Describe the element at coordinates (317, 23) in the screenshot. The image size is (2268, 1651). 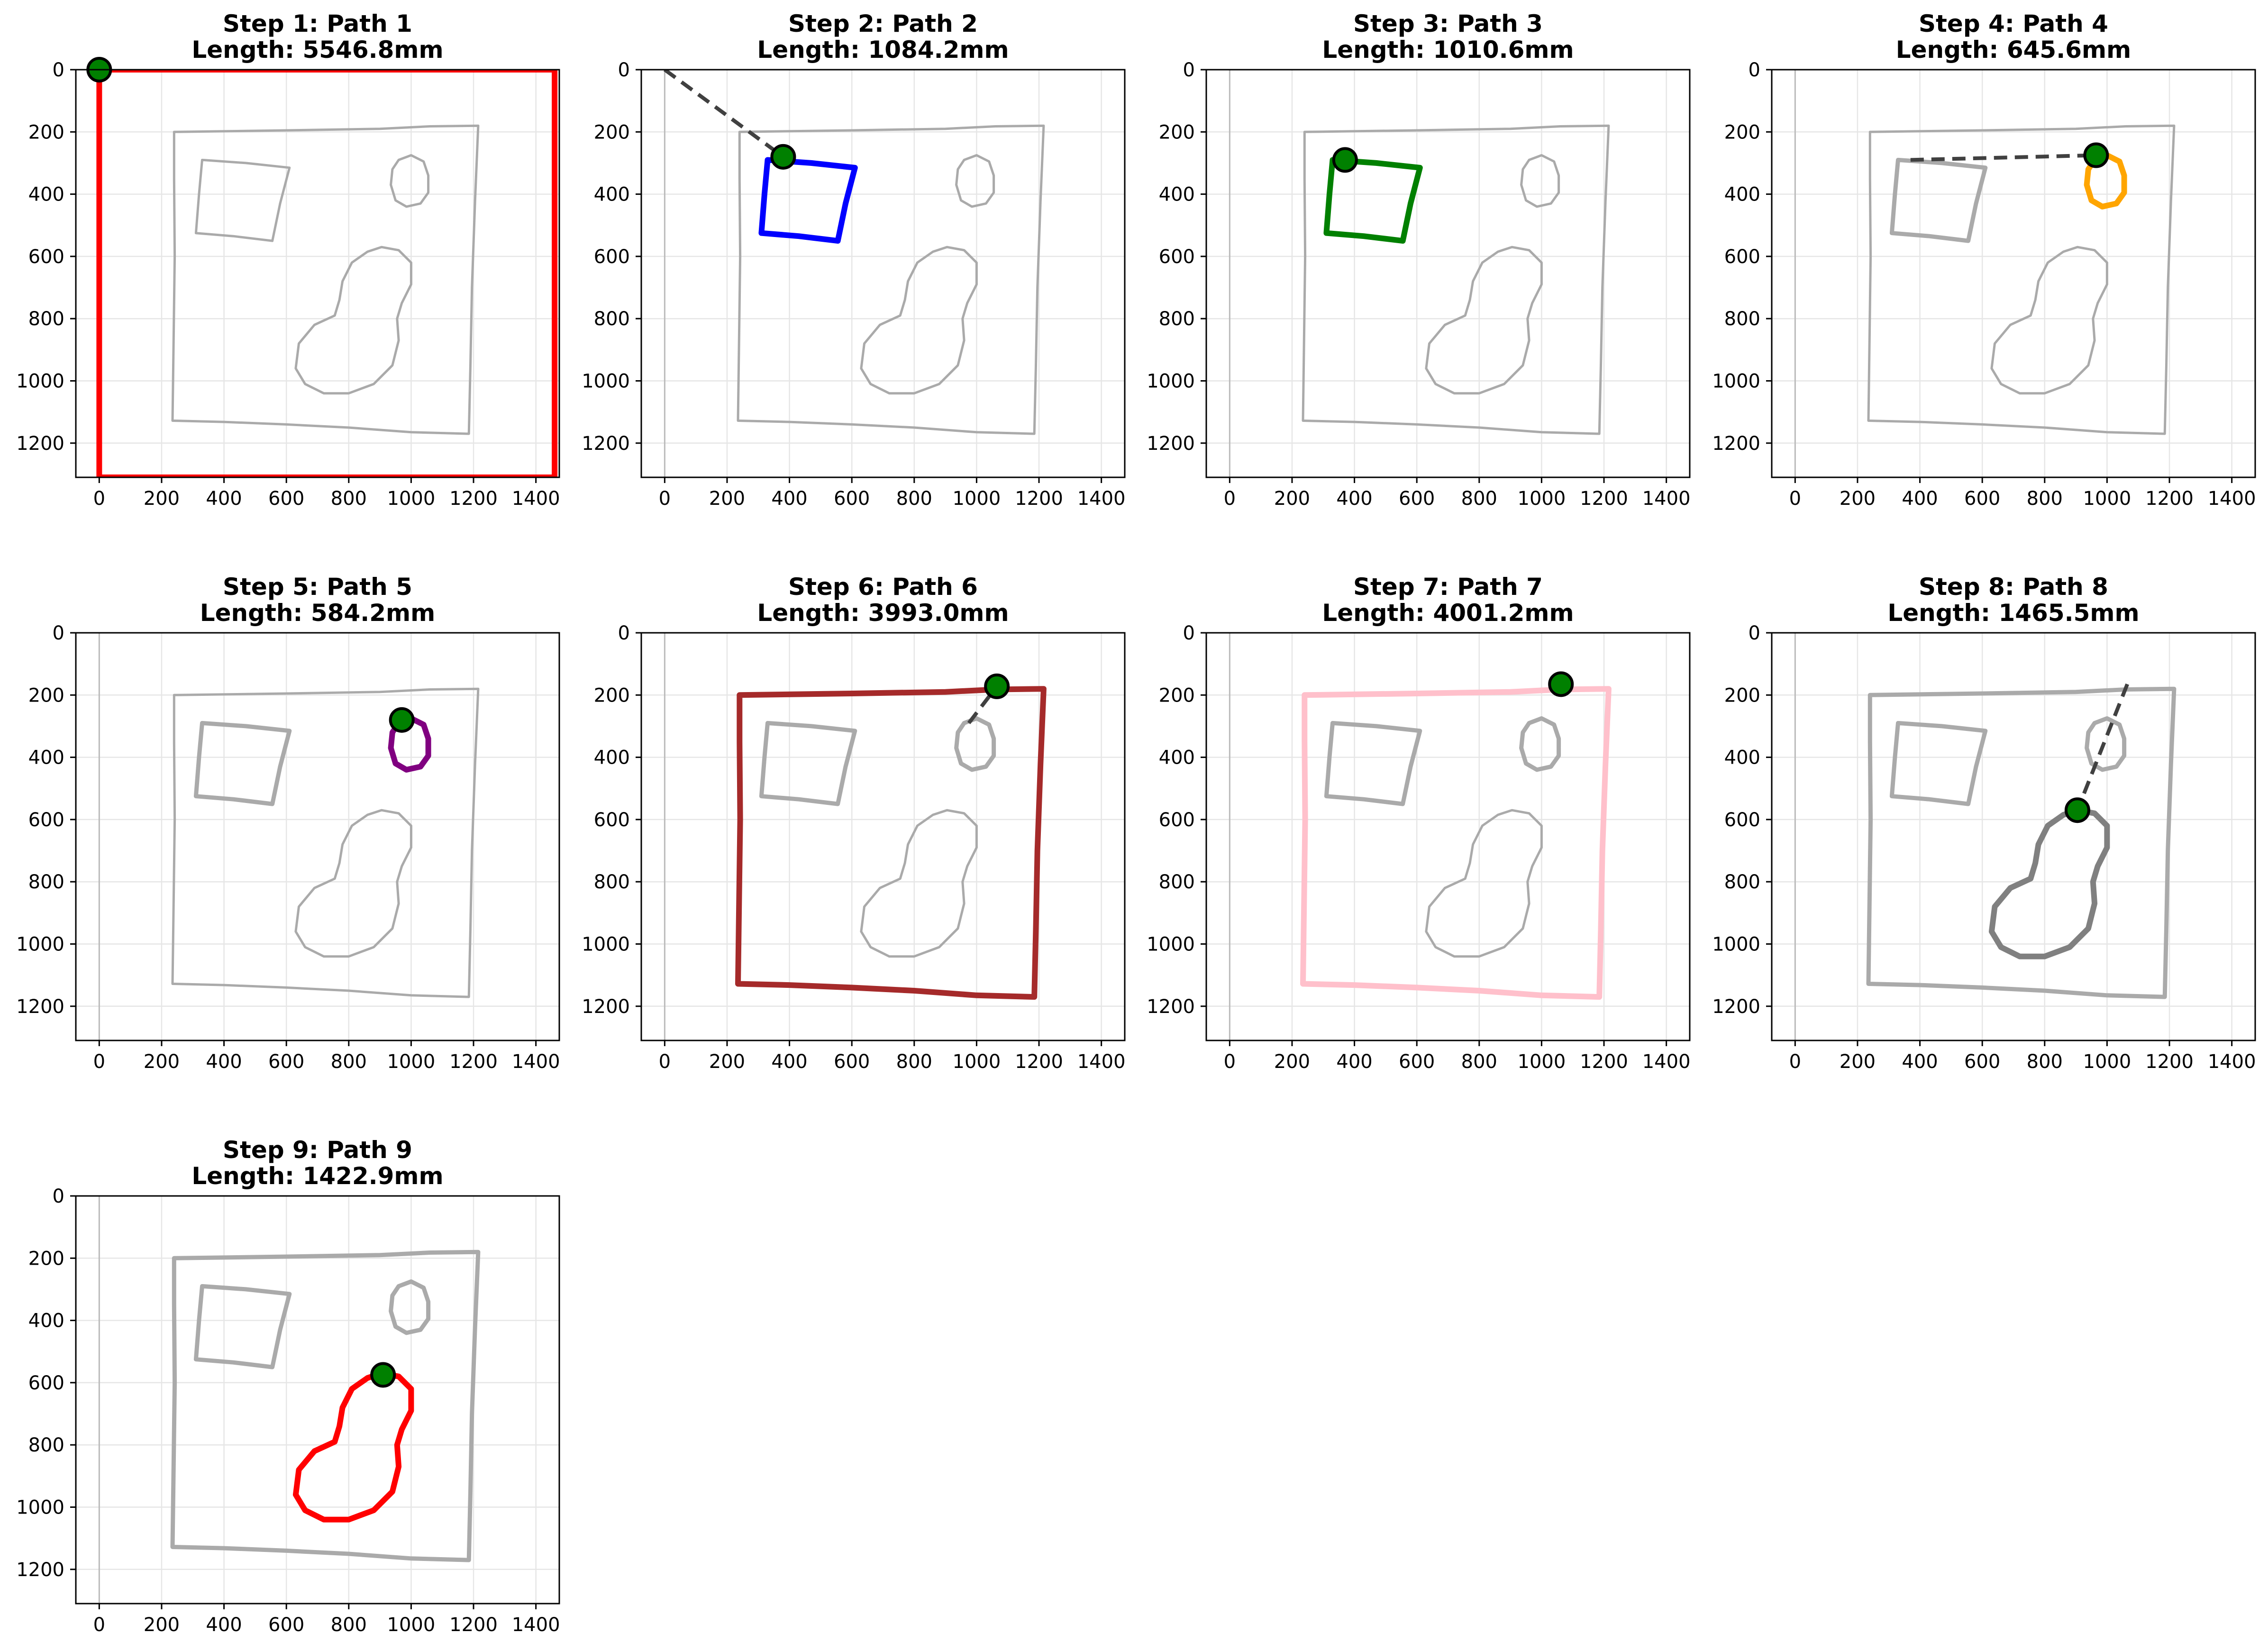
I see `panel-title-step: Step 1: Path 1` at that location.